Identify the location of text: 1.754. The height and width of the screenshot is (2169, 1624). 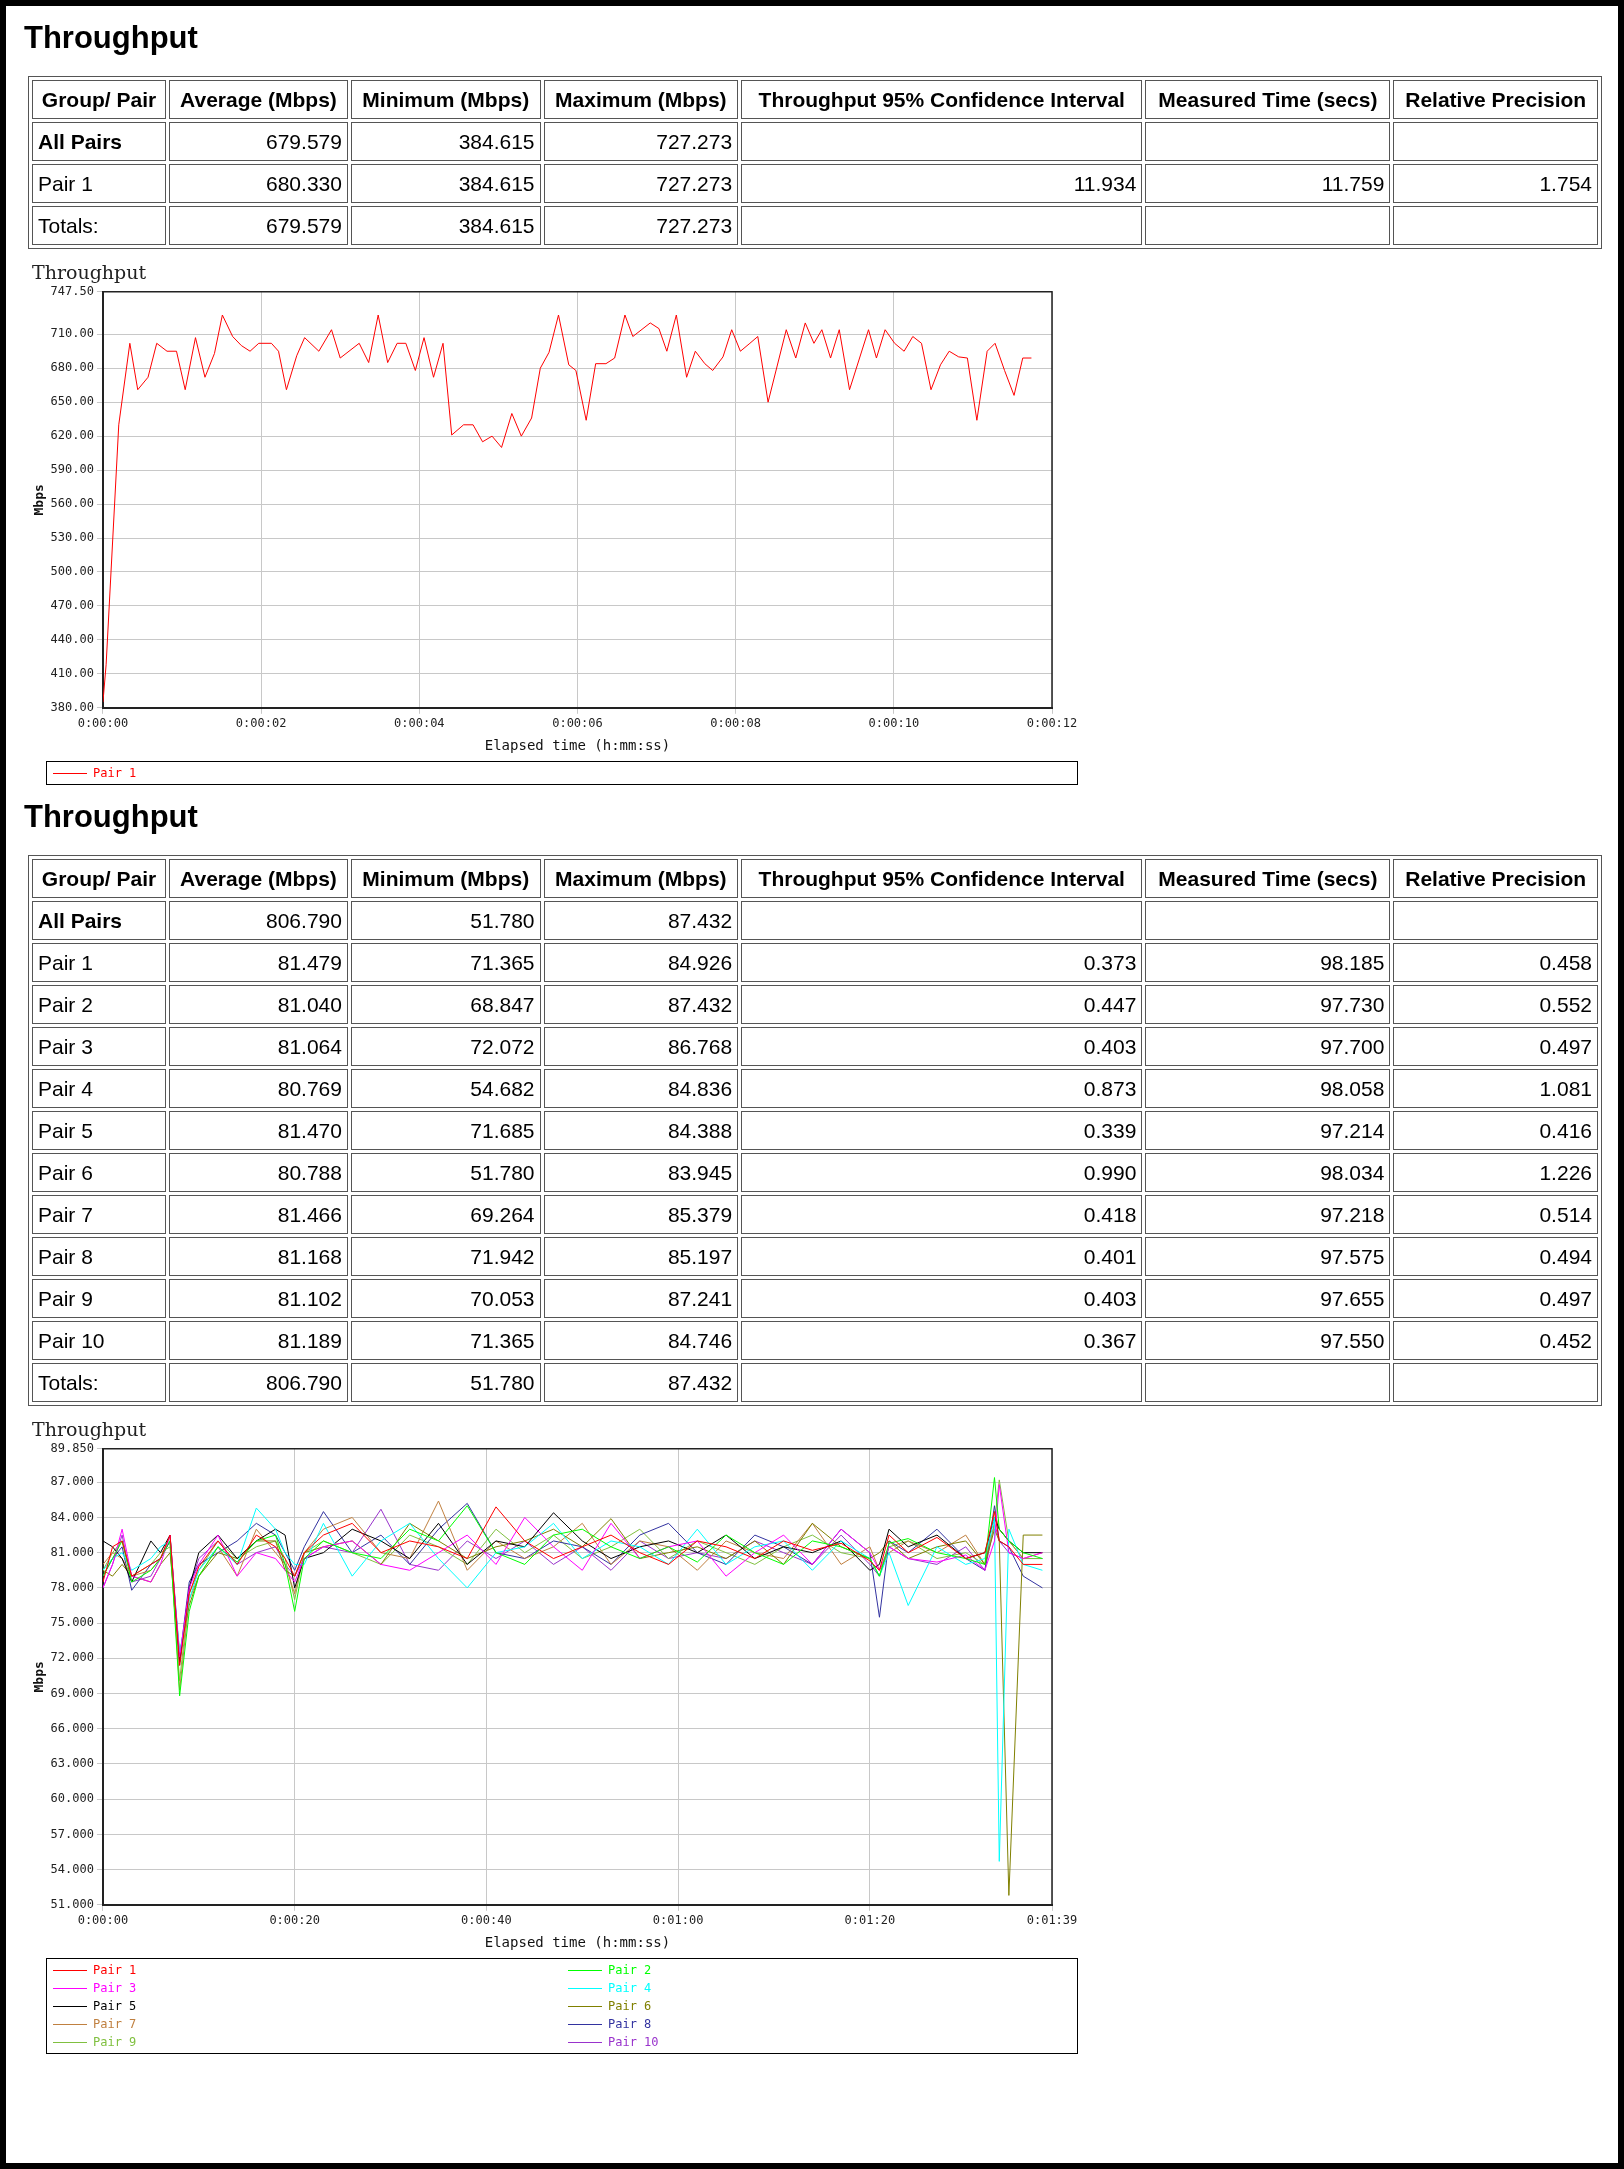
(1565, 183).